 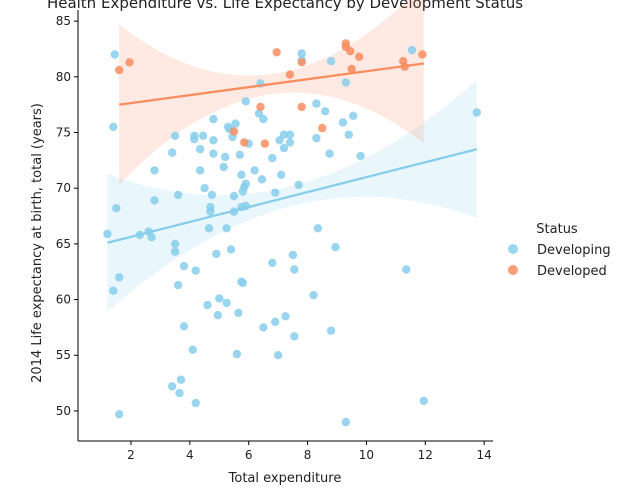 What do you see at coordinates (484, 455) in the screenshot?
I see `x-tick-label: 14` at bounding box center [484, 455].